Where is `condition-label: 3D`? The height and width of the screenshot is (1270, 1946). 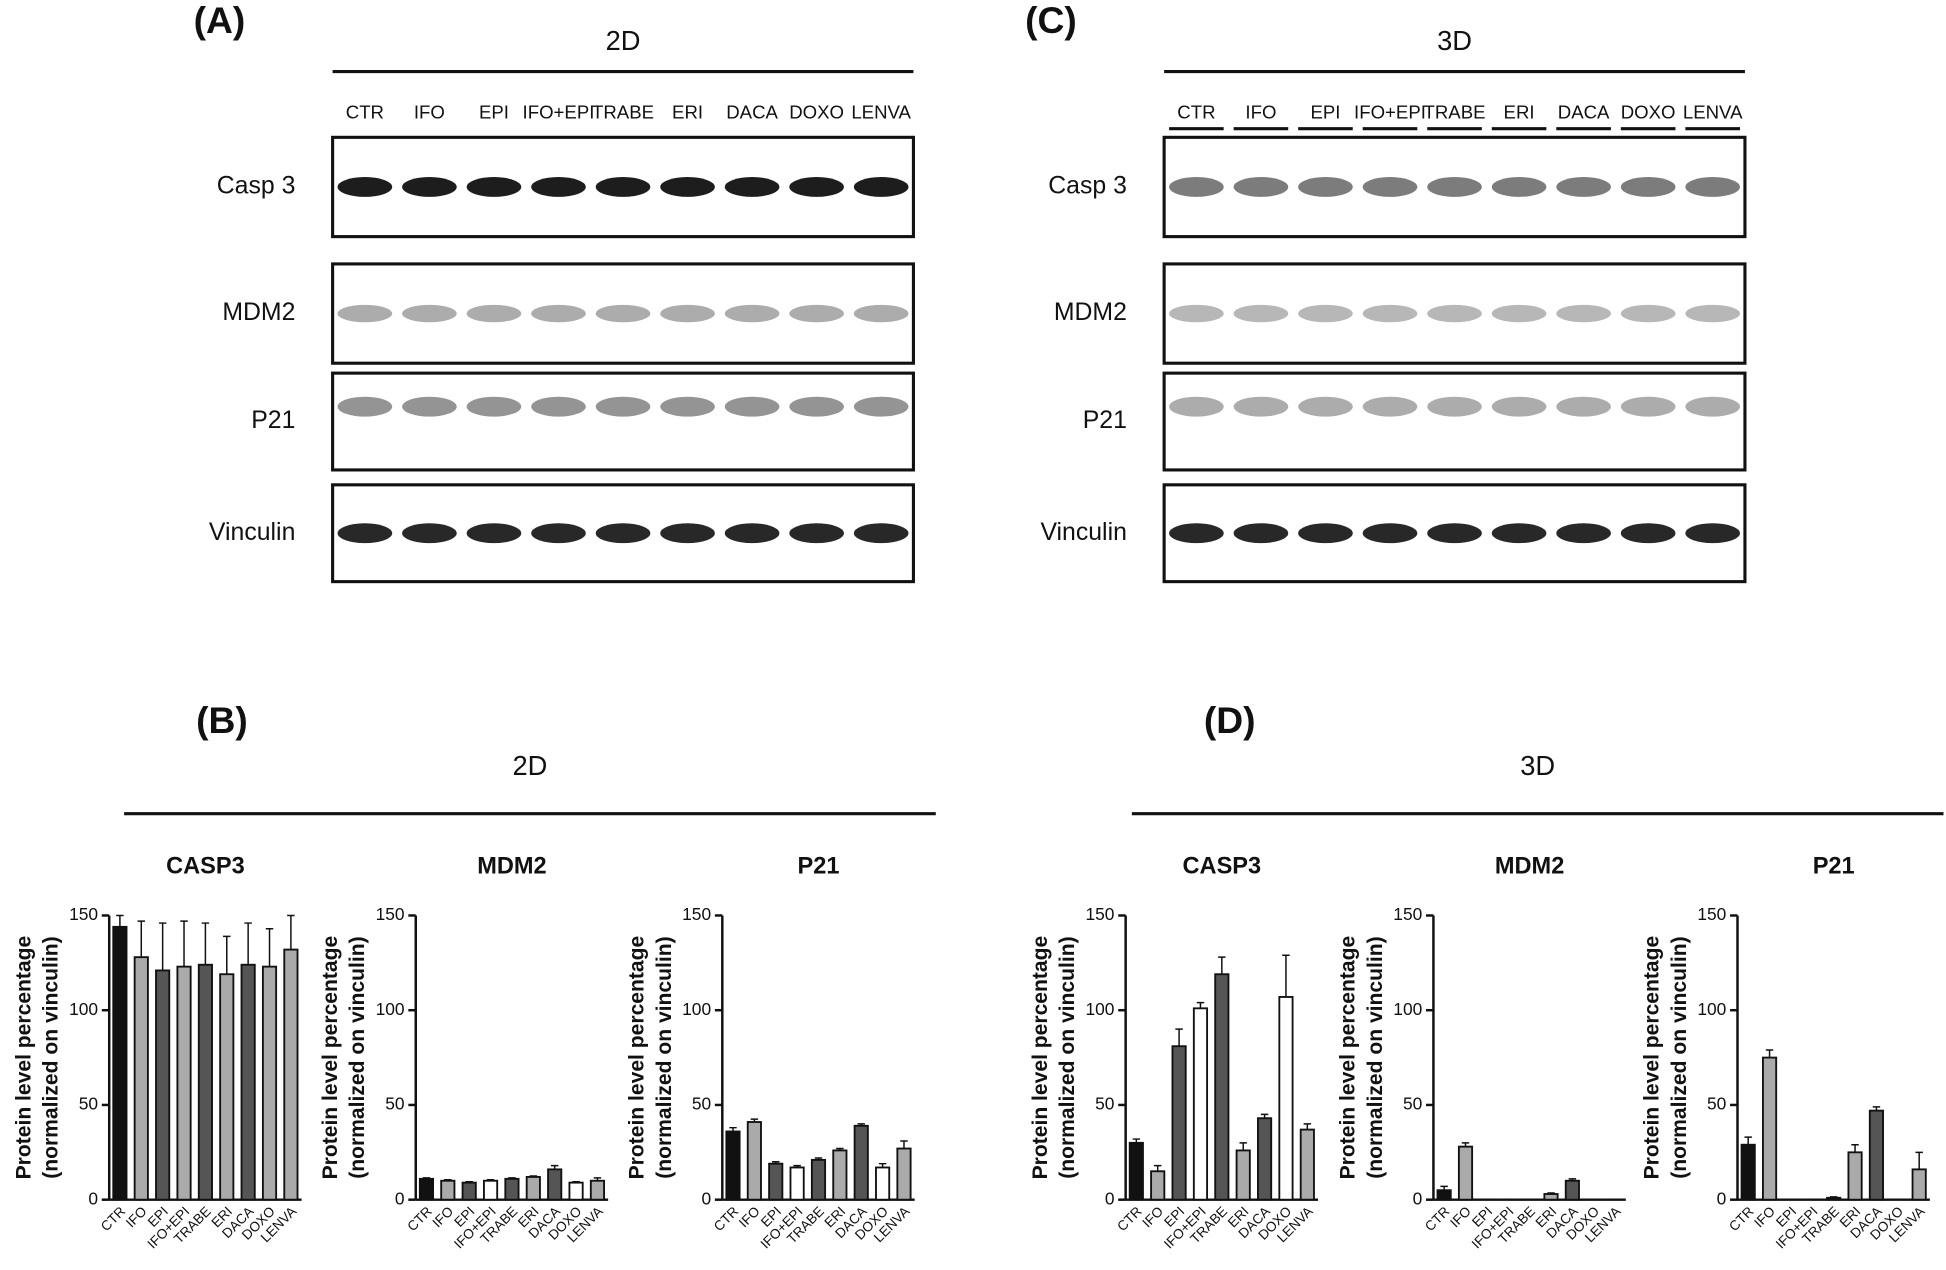 condition-label: 3D is located at coordinates (1454, 40).